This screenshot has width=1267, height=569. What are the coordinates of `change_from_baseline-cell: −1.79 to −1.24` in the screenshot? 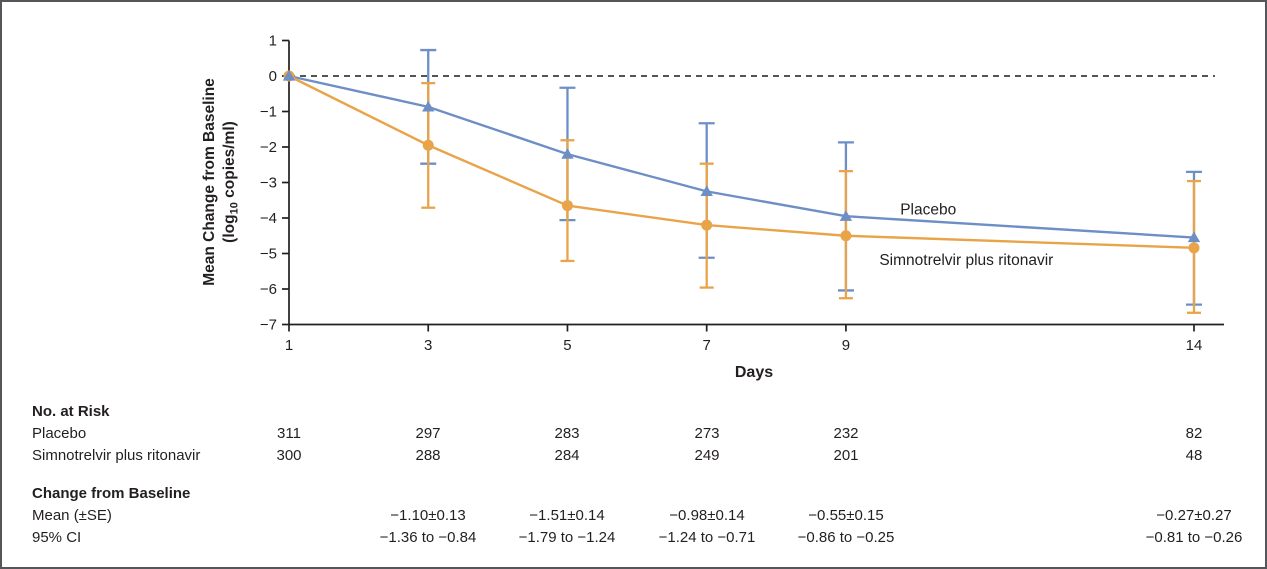 It's located at (567, 537).